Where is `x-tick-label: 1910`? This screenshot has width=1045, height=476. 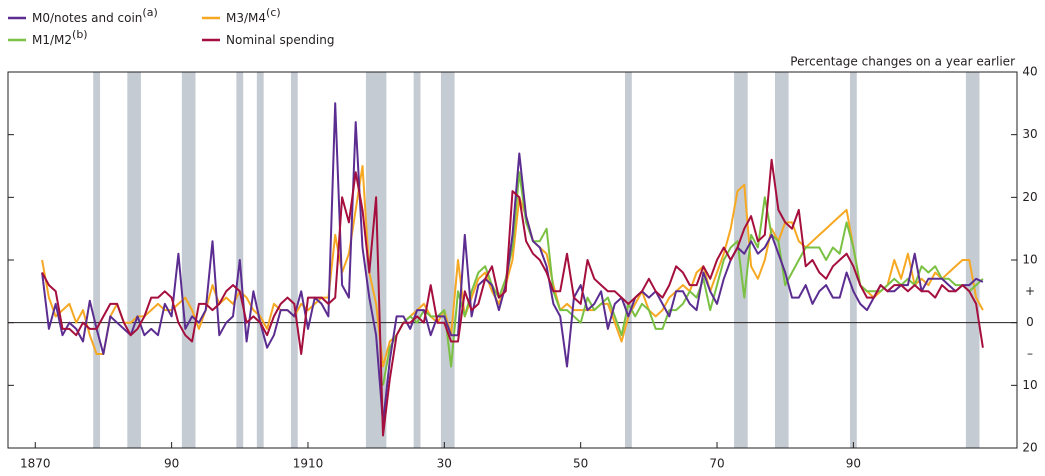
x-tick-label: 1910 is located at coordinates (308, 464).